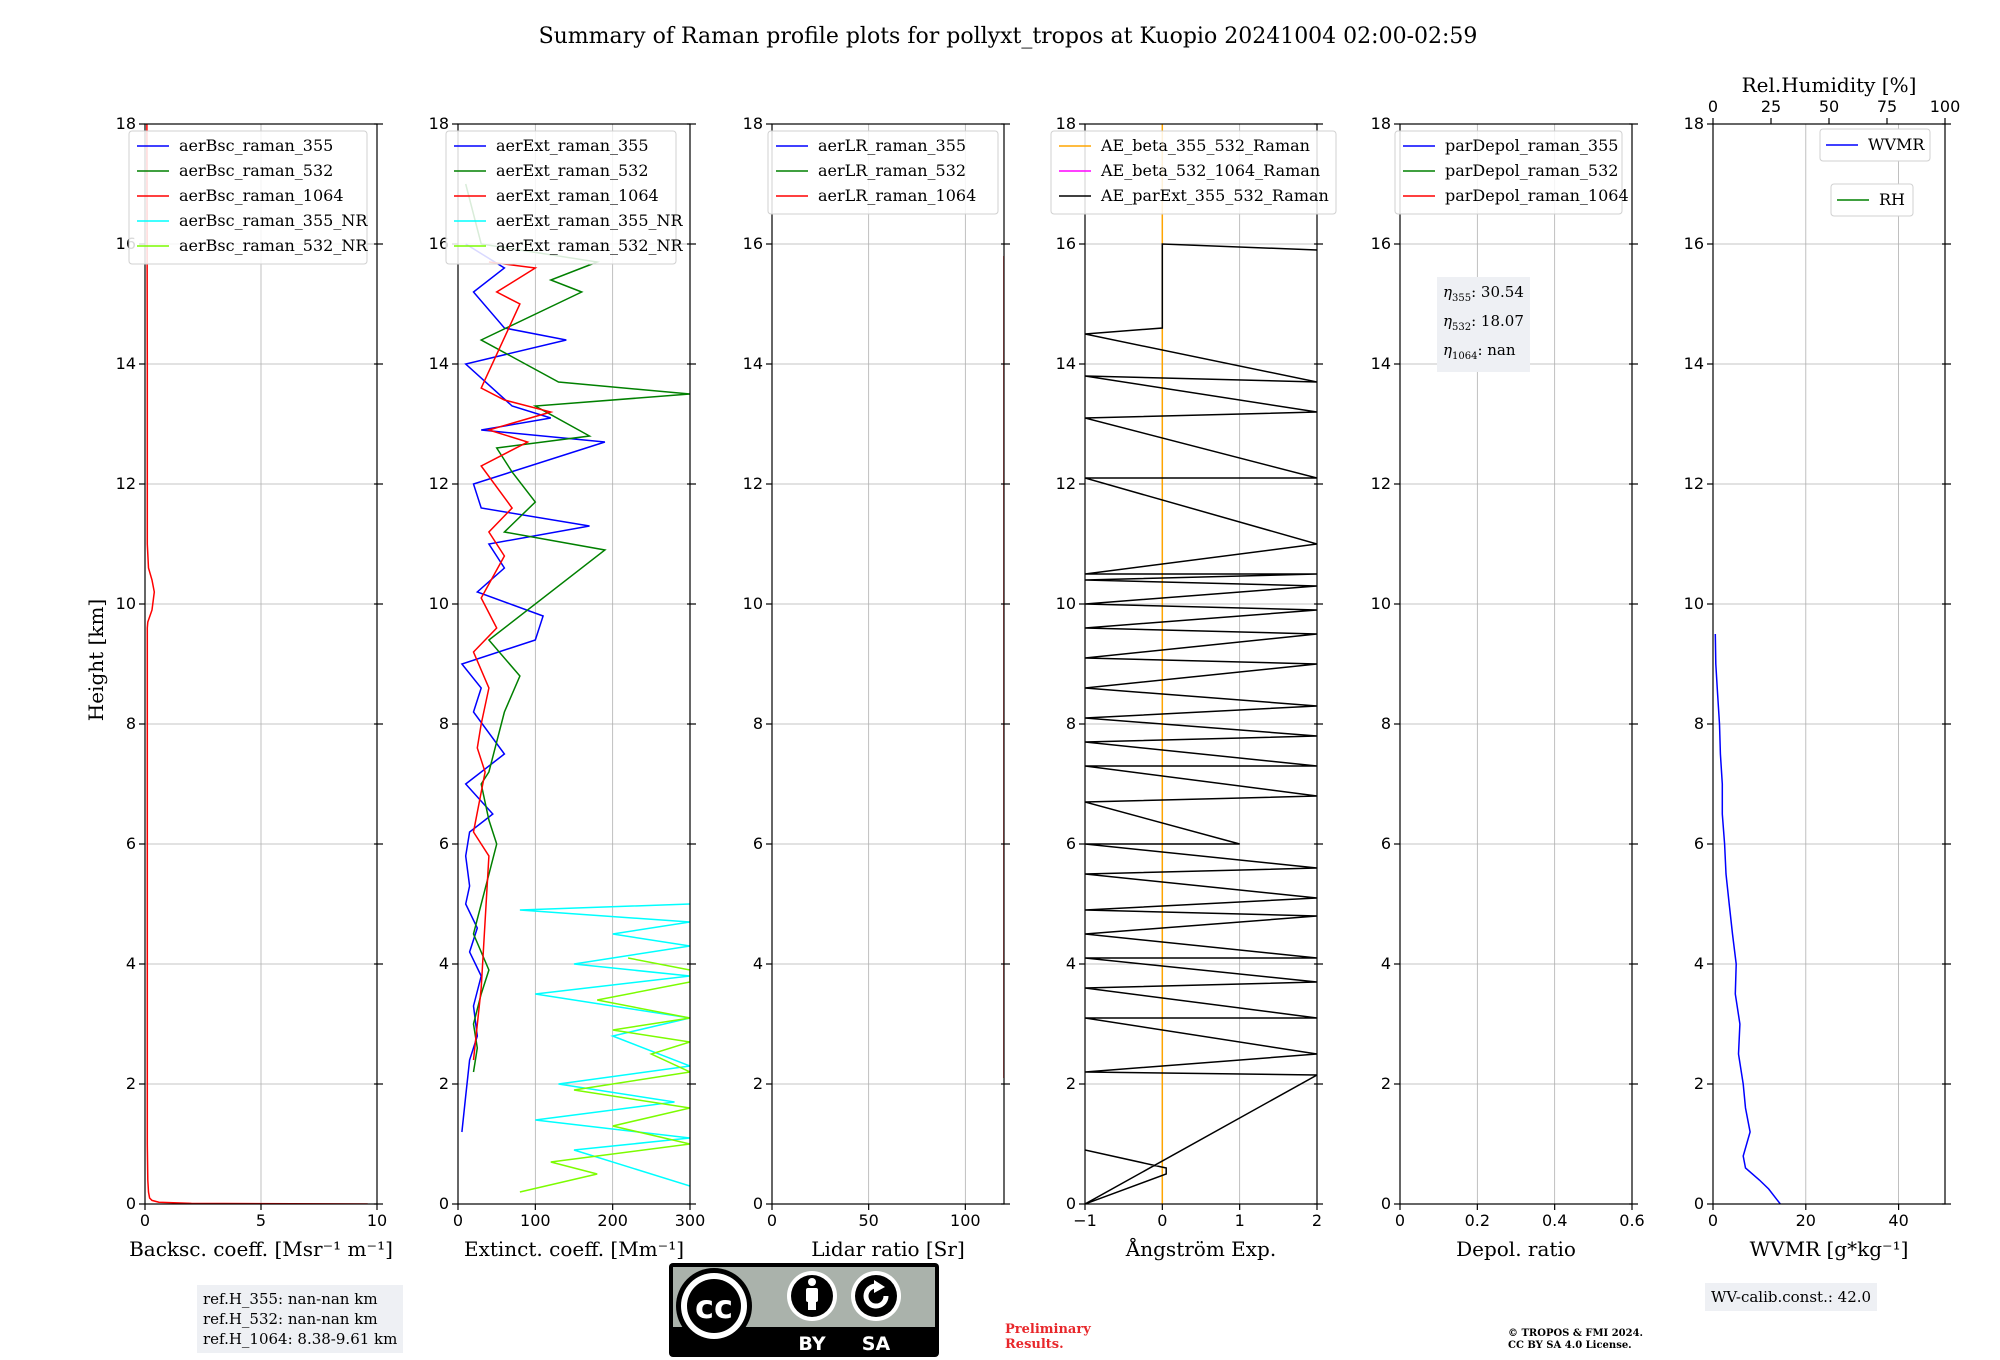  What do you see at coordinates (1829, 85) in the screenshot?
I see `x2-axis-label: Rel.Humidity [%]` at bounding box center [1829, 85].